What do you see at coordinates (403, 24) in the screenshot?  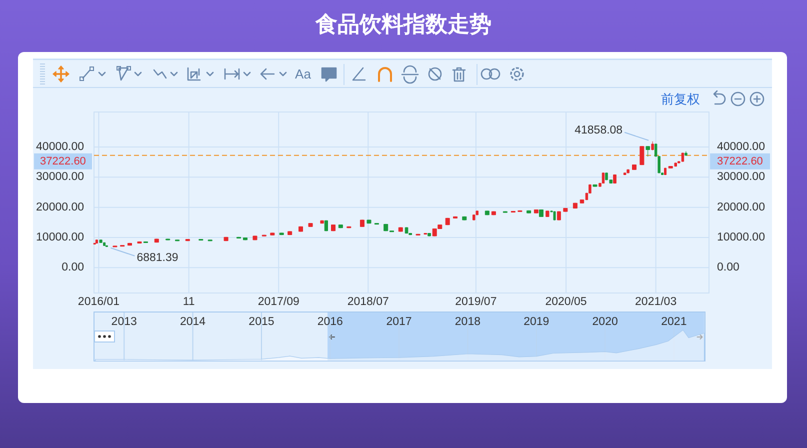 I see `chart-title: 食品饮料指数走势` at bounding box center [403, 24].